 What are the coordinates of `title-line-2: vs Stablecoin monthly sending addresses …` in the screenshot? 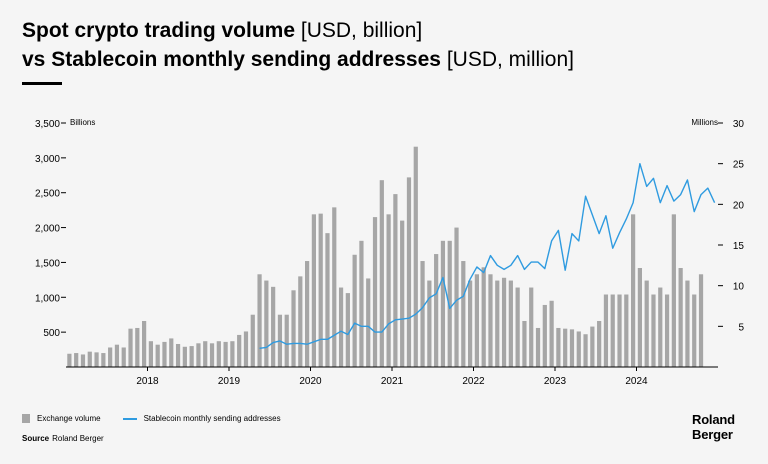 It's located at (298, 59).